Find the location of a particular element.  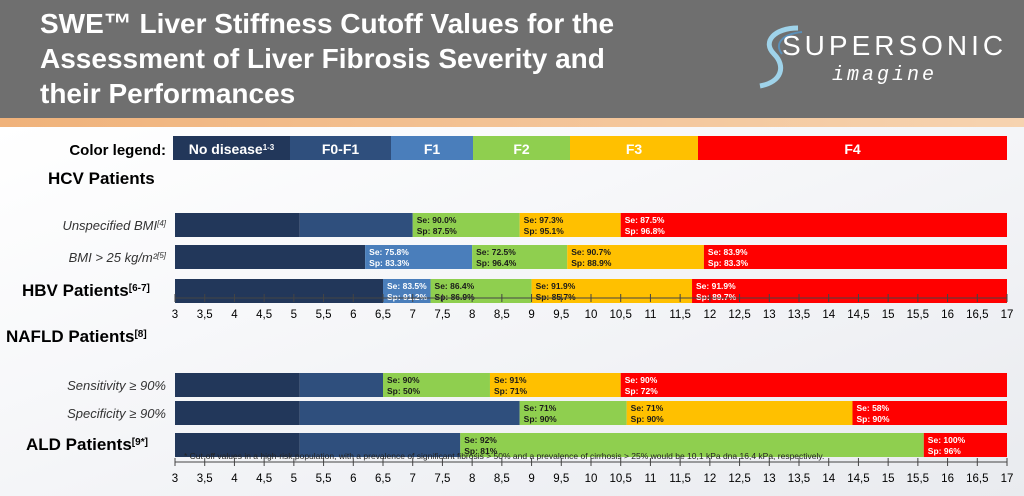

group-label-2: NAFLD Patients[8] is located at coordinates (76, 336).